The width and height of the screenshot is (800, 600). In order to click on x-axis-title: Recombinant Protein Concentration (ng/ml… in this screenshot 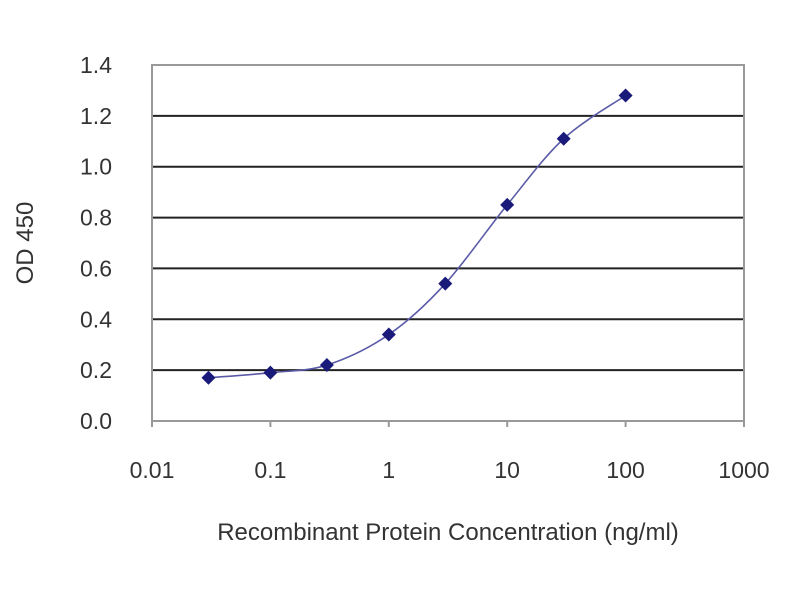, I will do `click(448, 532)`.